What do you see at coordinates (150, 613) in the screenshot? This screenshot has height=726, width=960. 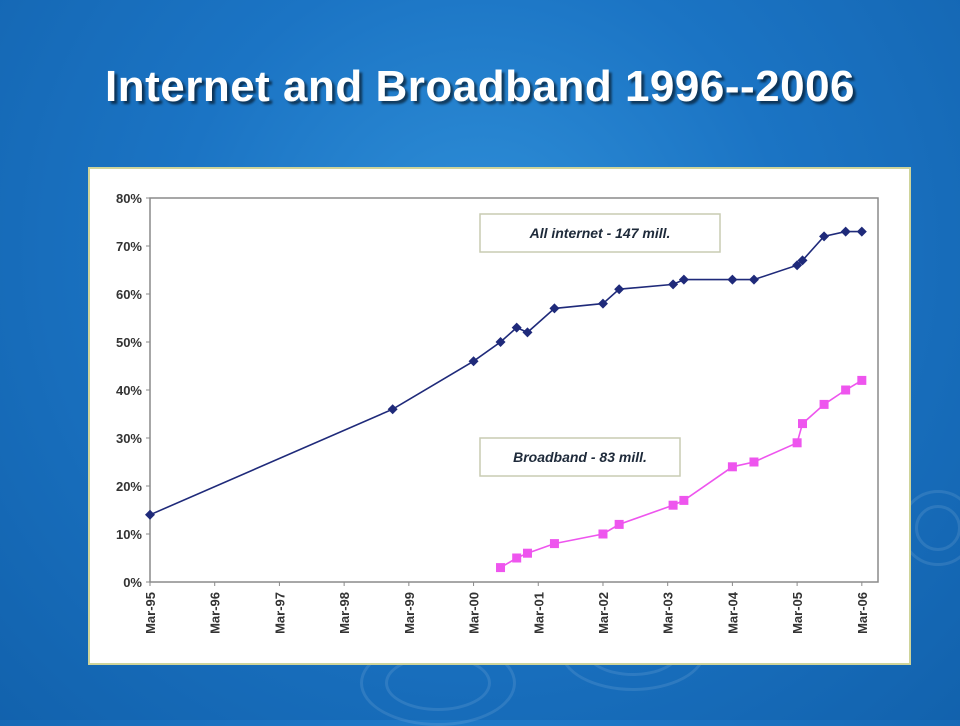 I see `x-tick-label: Mar-95` at bounding box center [150, 613].